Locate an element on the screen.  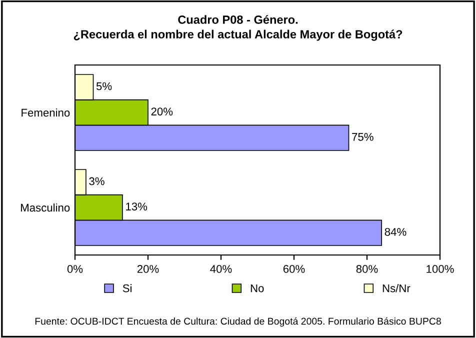
legend-label: Ns/Nr is located at coordinates (396, 288).